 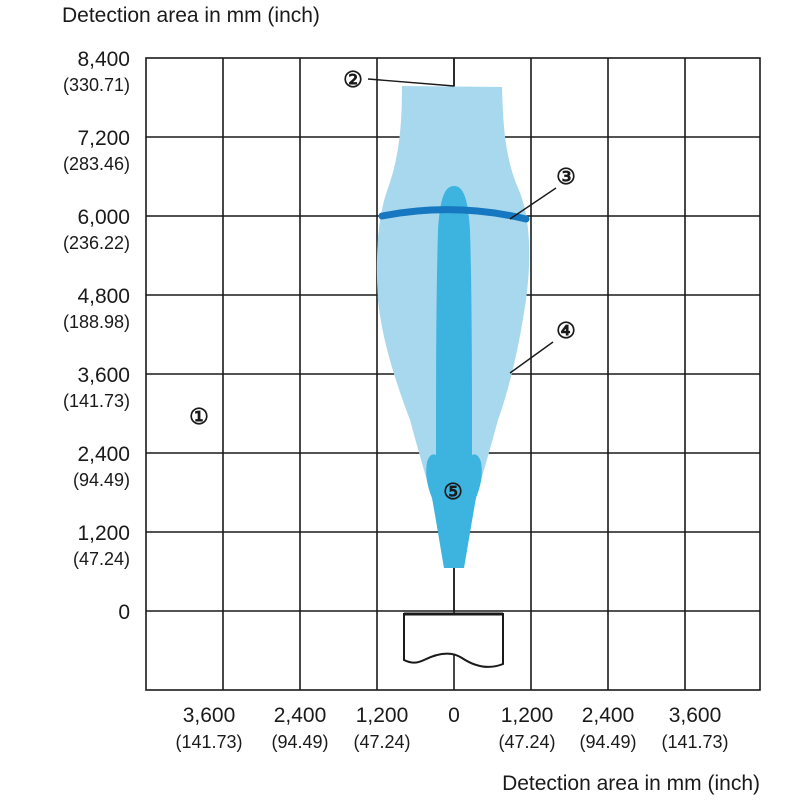 What do you see at coordinates (103, 296) in the screenshot?
I see `y-tick-label: 4,800` at bounding box center [103, 296].